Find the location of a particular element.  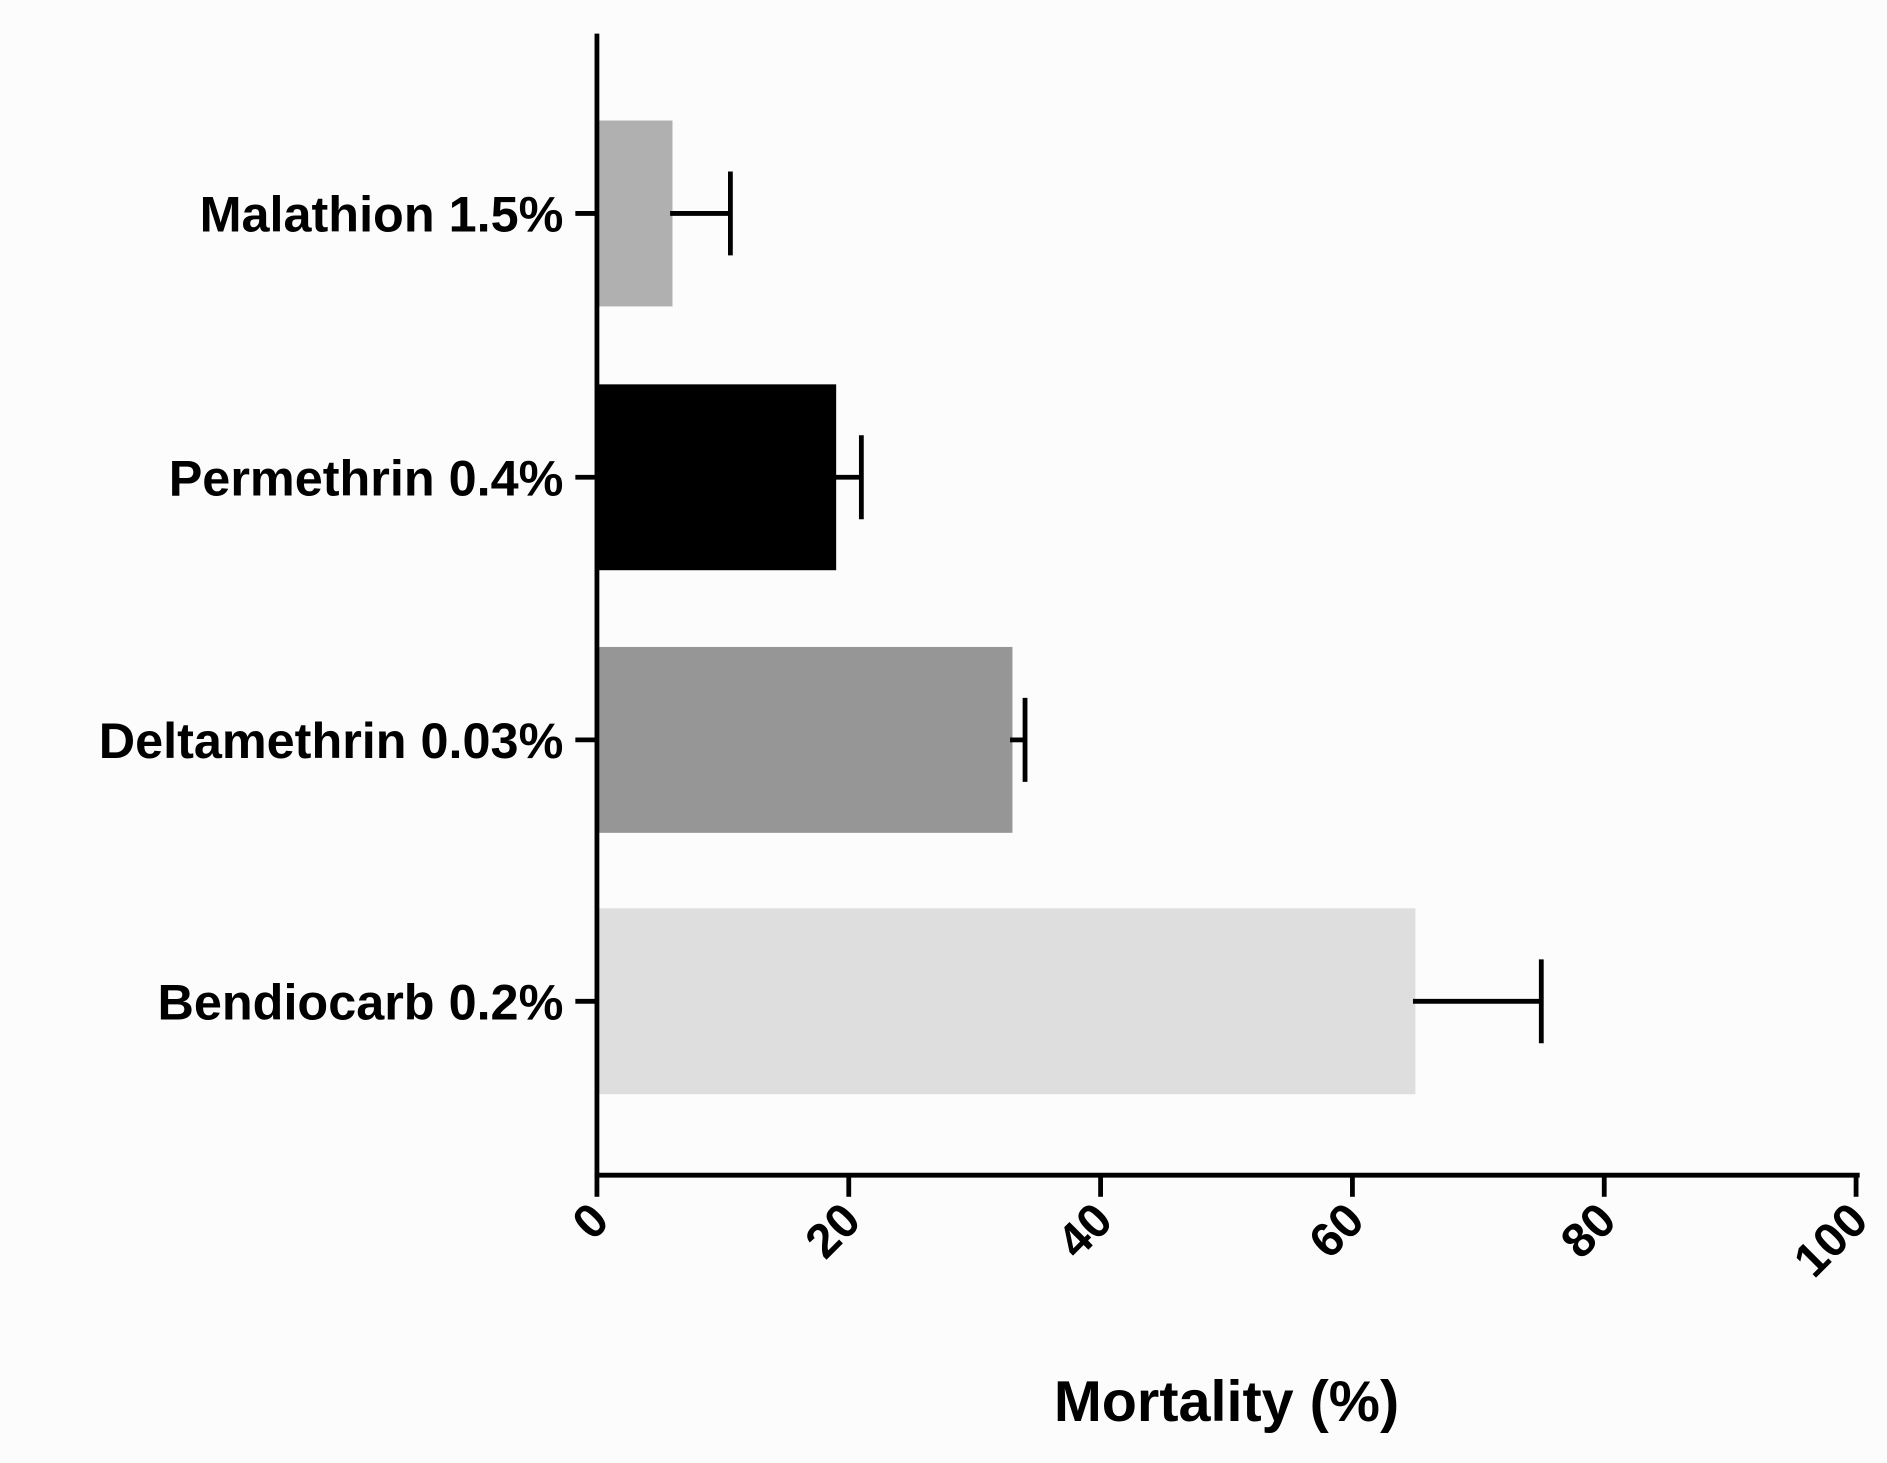

category-label: Deltamethrin 0.03% is located at coordinates (331, 740).